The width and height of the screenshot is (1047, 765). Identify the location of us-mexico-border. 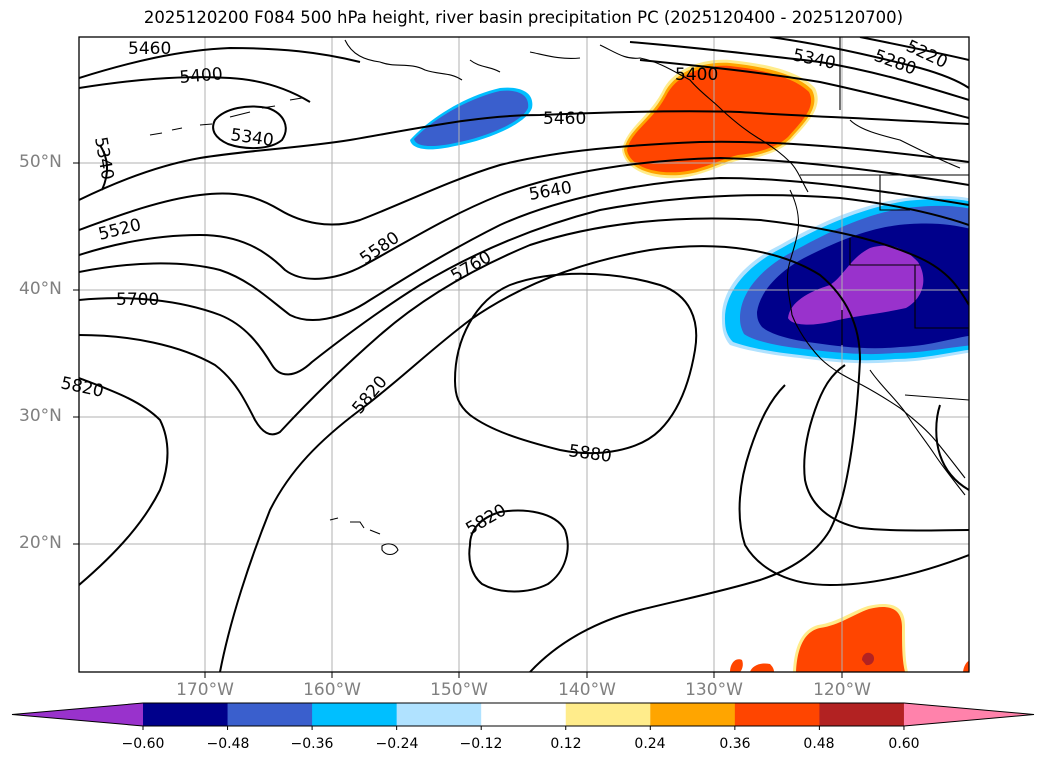
(936, 397).